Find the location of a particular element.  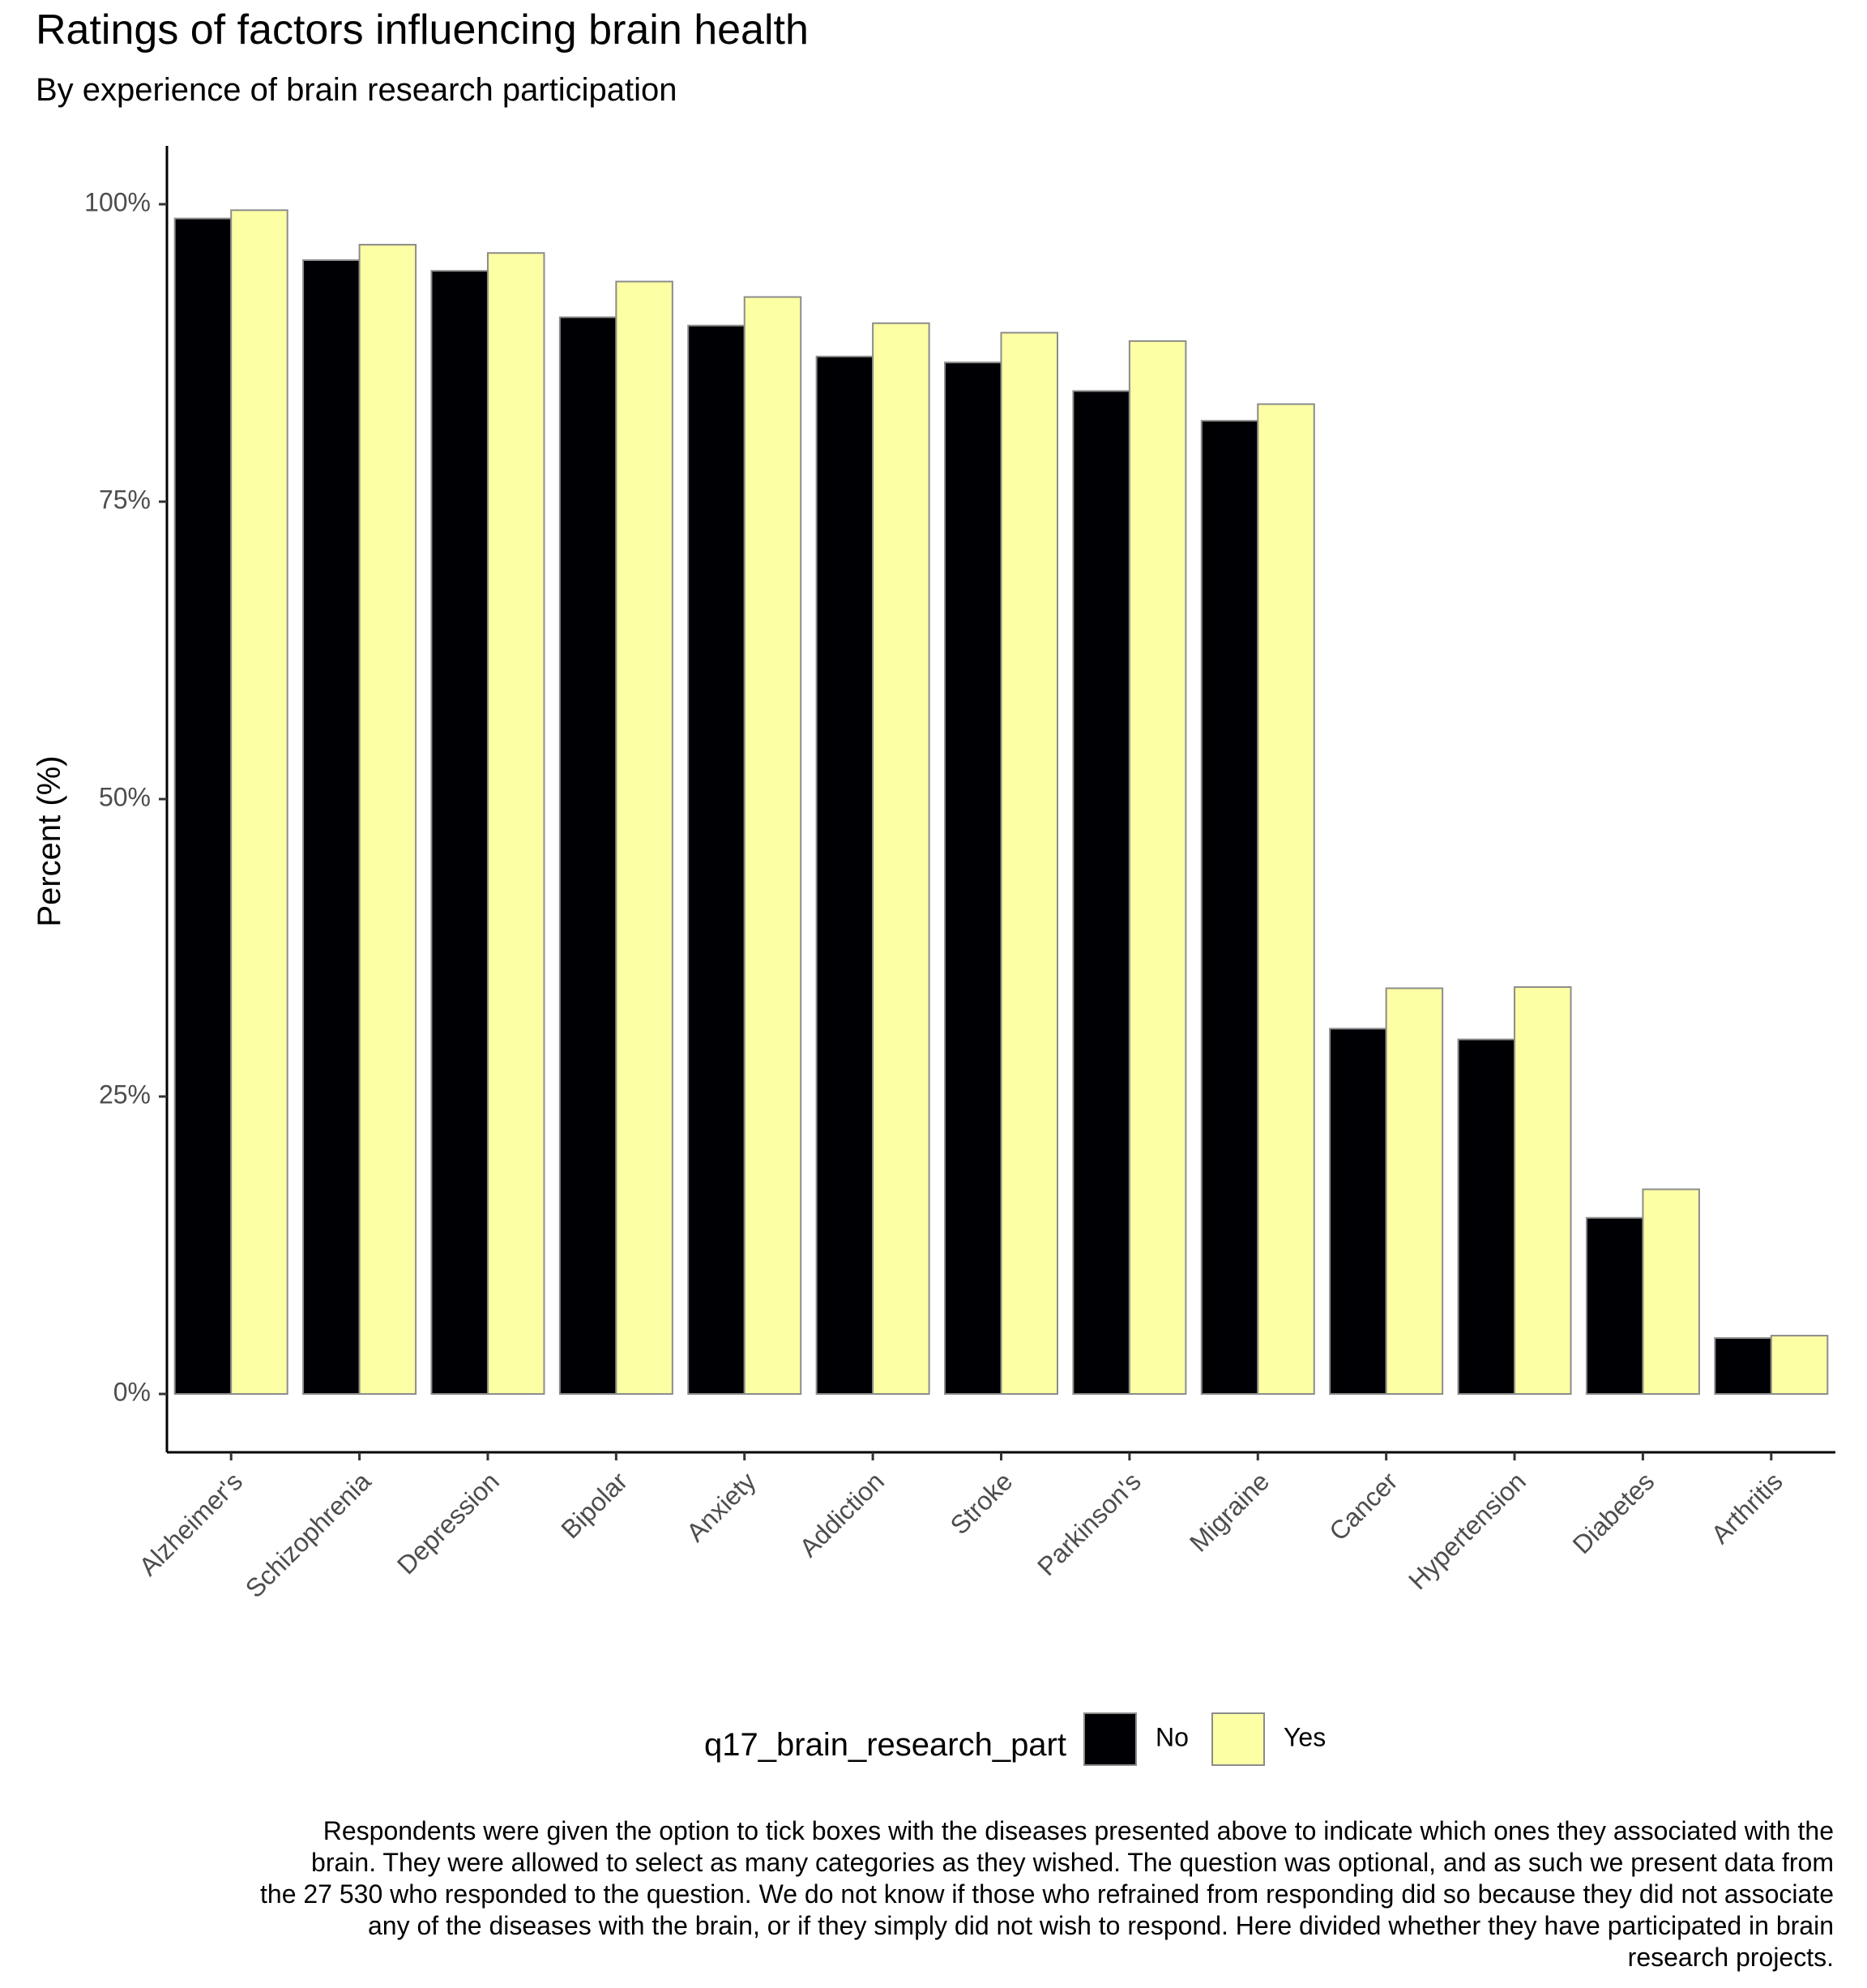

x-tick-label: Addiction is located at coordinates (843, 1514).